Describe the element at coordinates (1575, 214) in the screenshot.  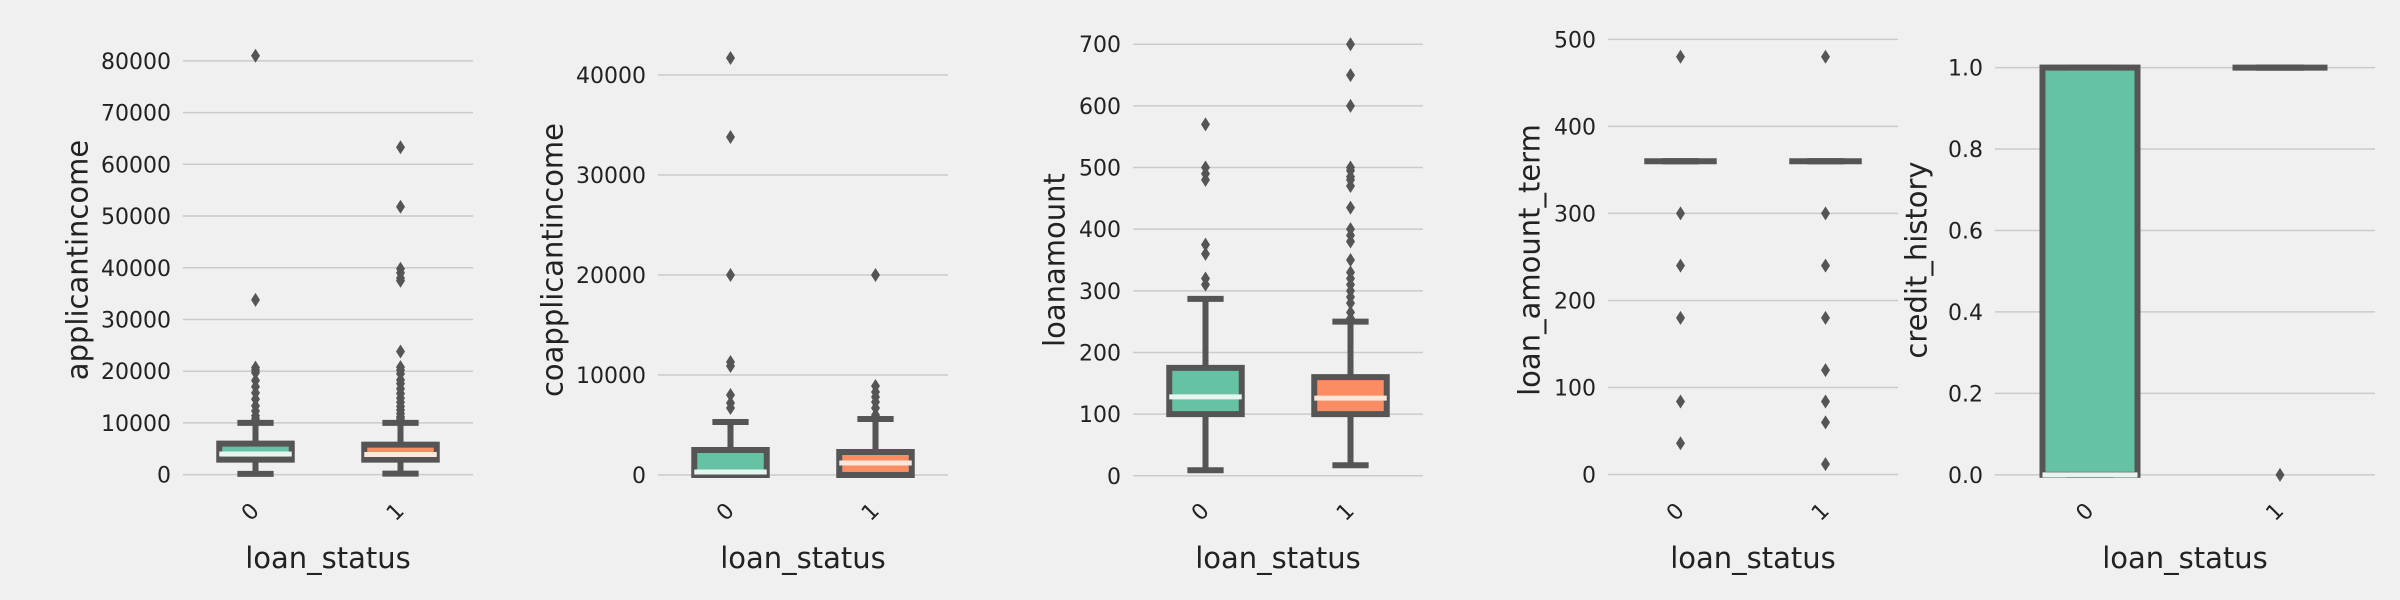
I see `y-tick-label: 300` at that location.